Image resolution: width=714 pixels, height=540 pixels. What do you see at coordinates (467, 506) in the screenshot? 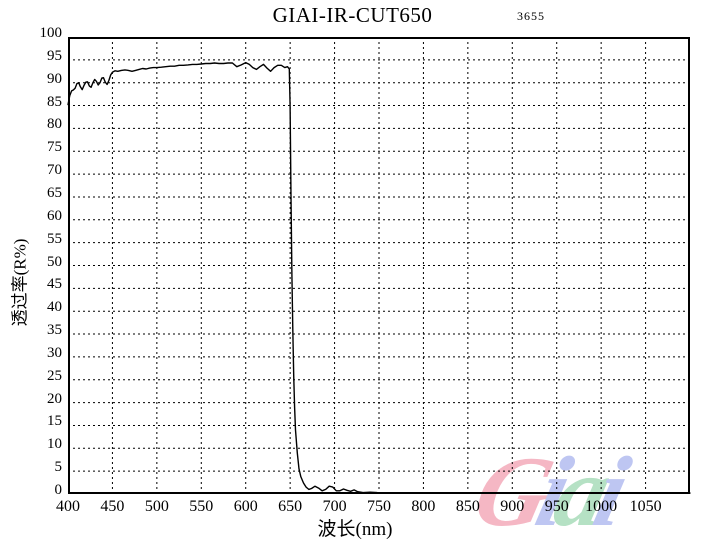
I see `x-tick-label: 850` at bounding box center [467, 506].